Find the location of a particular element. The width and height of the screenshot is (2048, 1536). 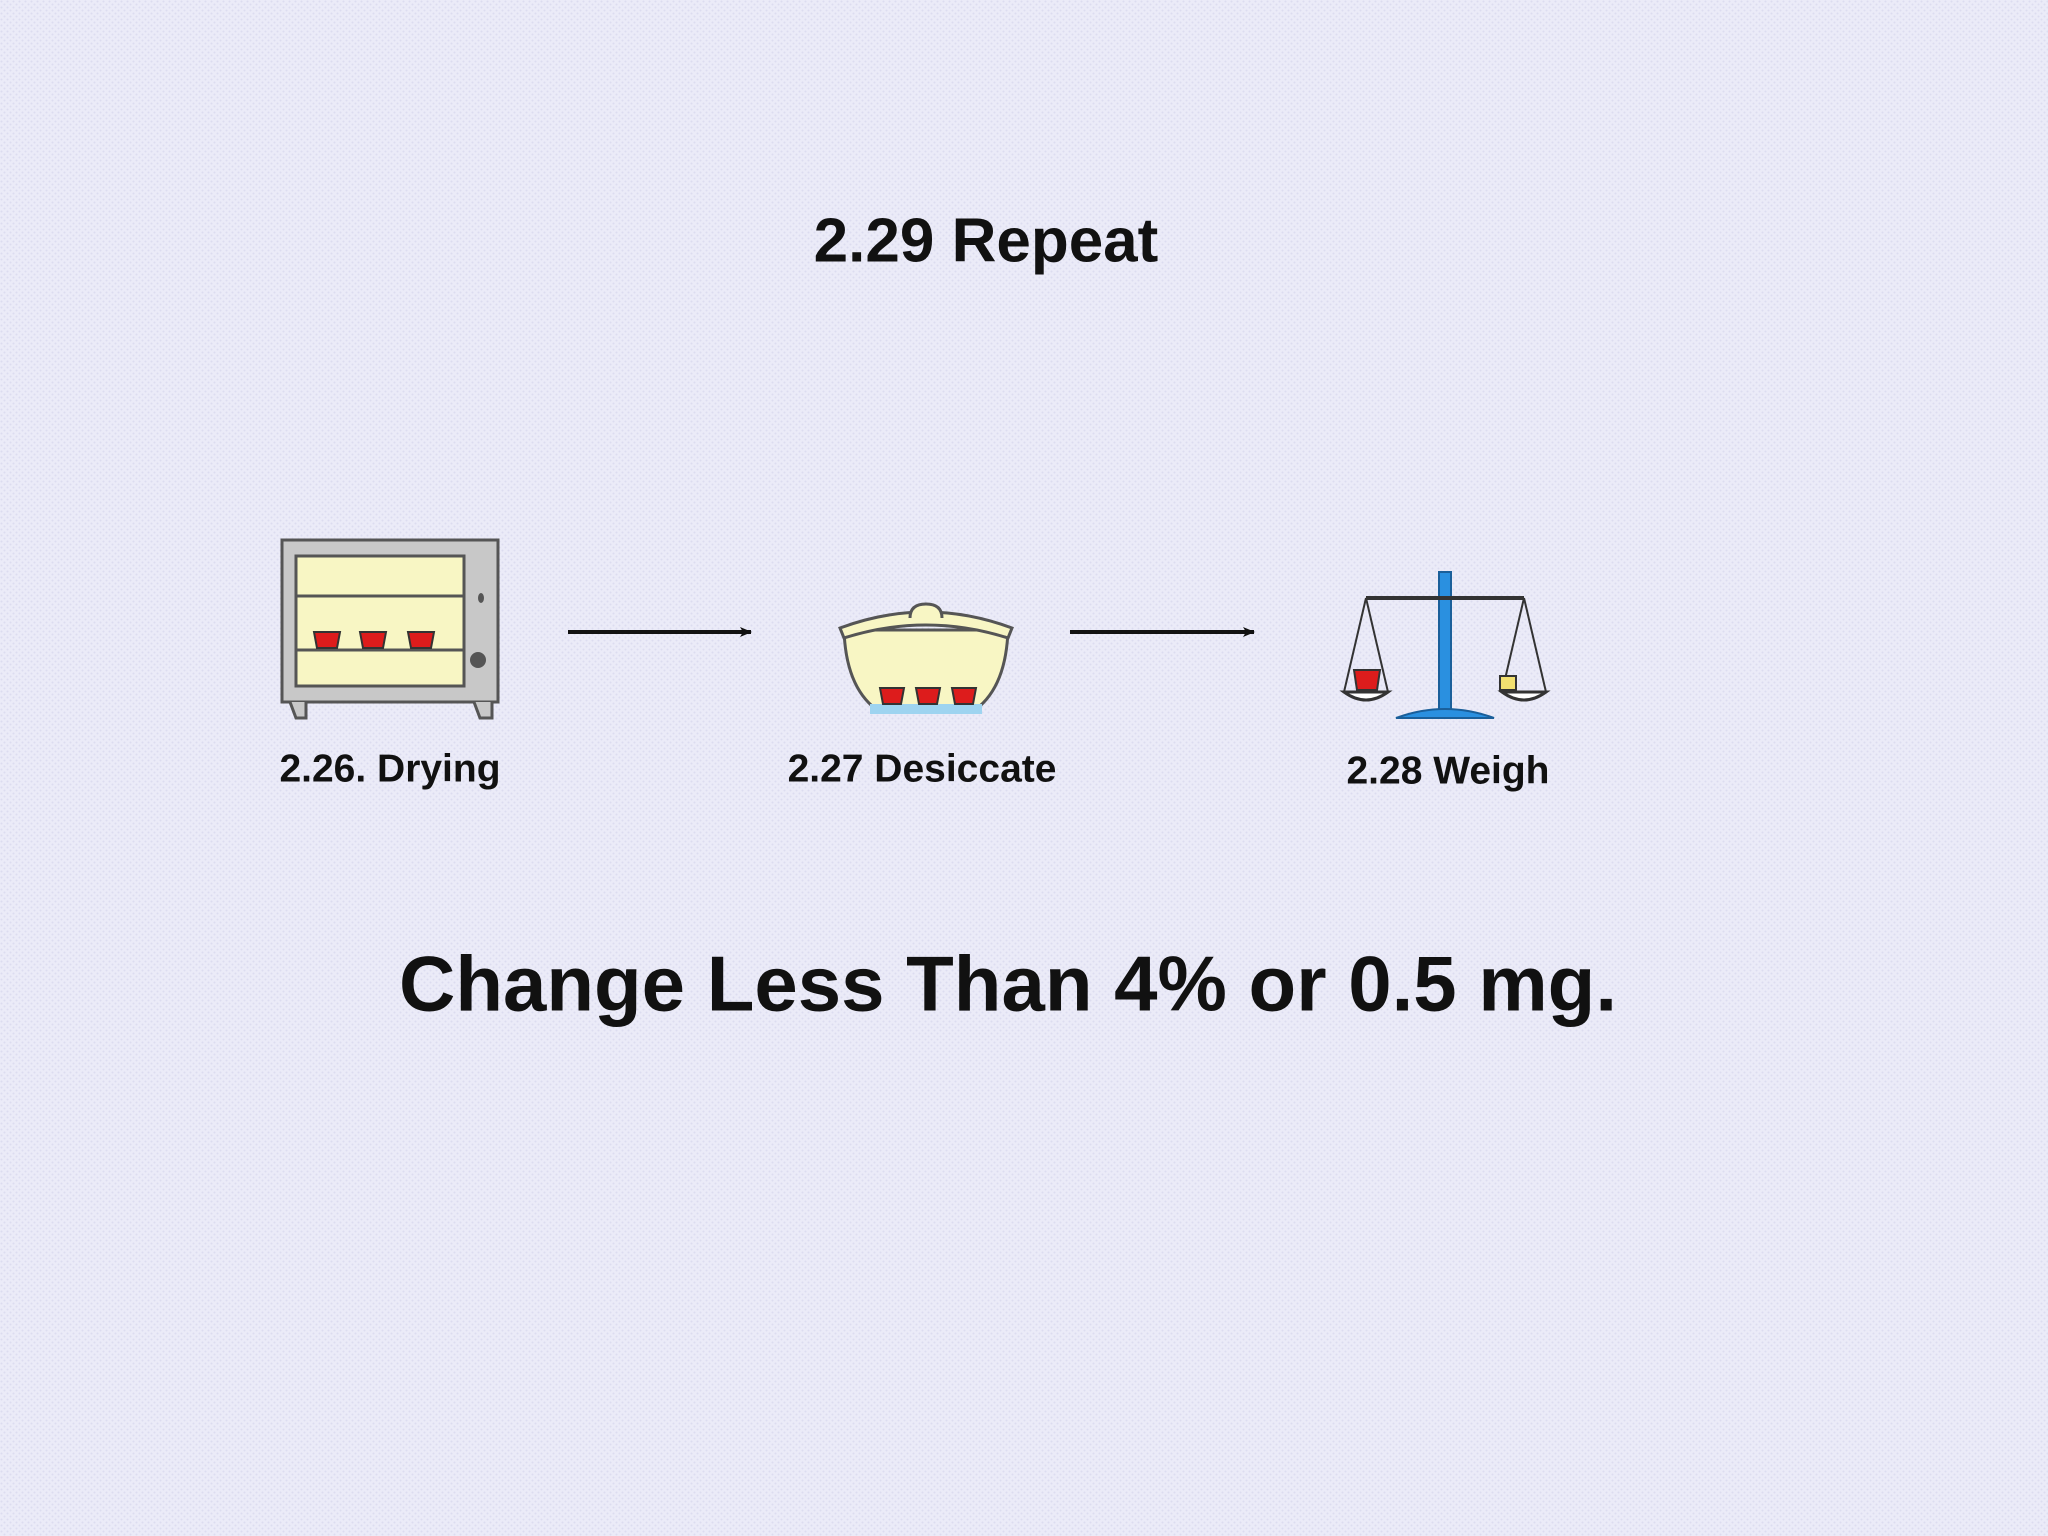

desiccator-icon is located at coordinates (926, 658).